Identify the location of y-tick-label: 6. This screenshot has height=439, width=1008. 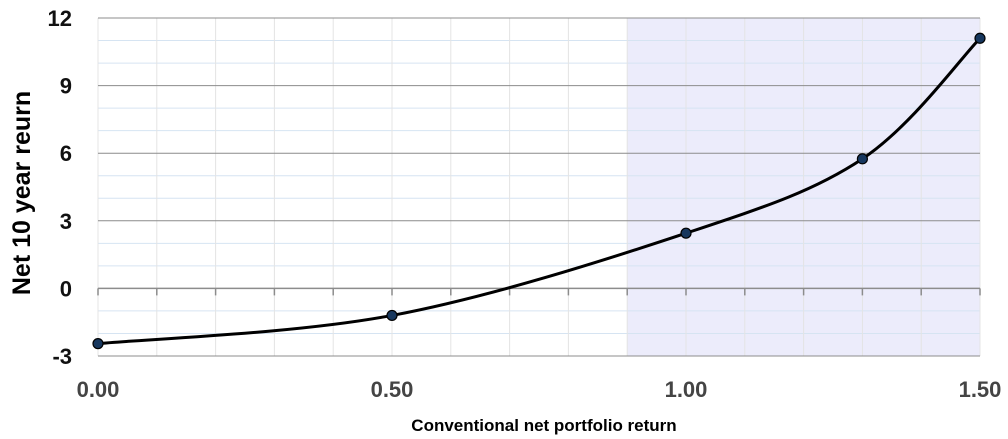
(66, 153).